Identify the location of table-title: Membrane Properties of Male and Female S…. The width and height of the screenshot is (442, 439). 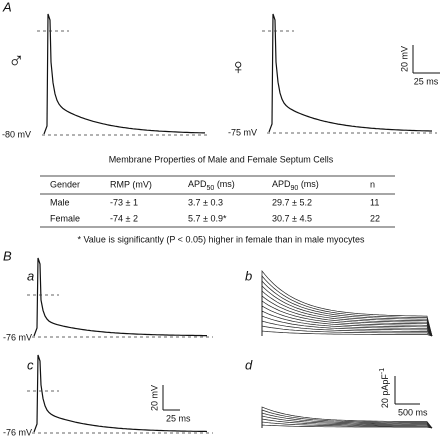
(221, 159).